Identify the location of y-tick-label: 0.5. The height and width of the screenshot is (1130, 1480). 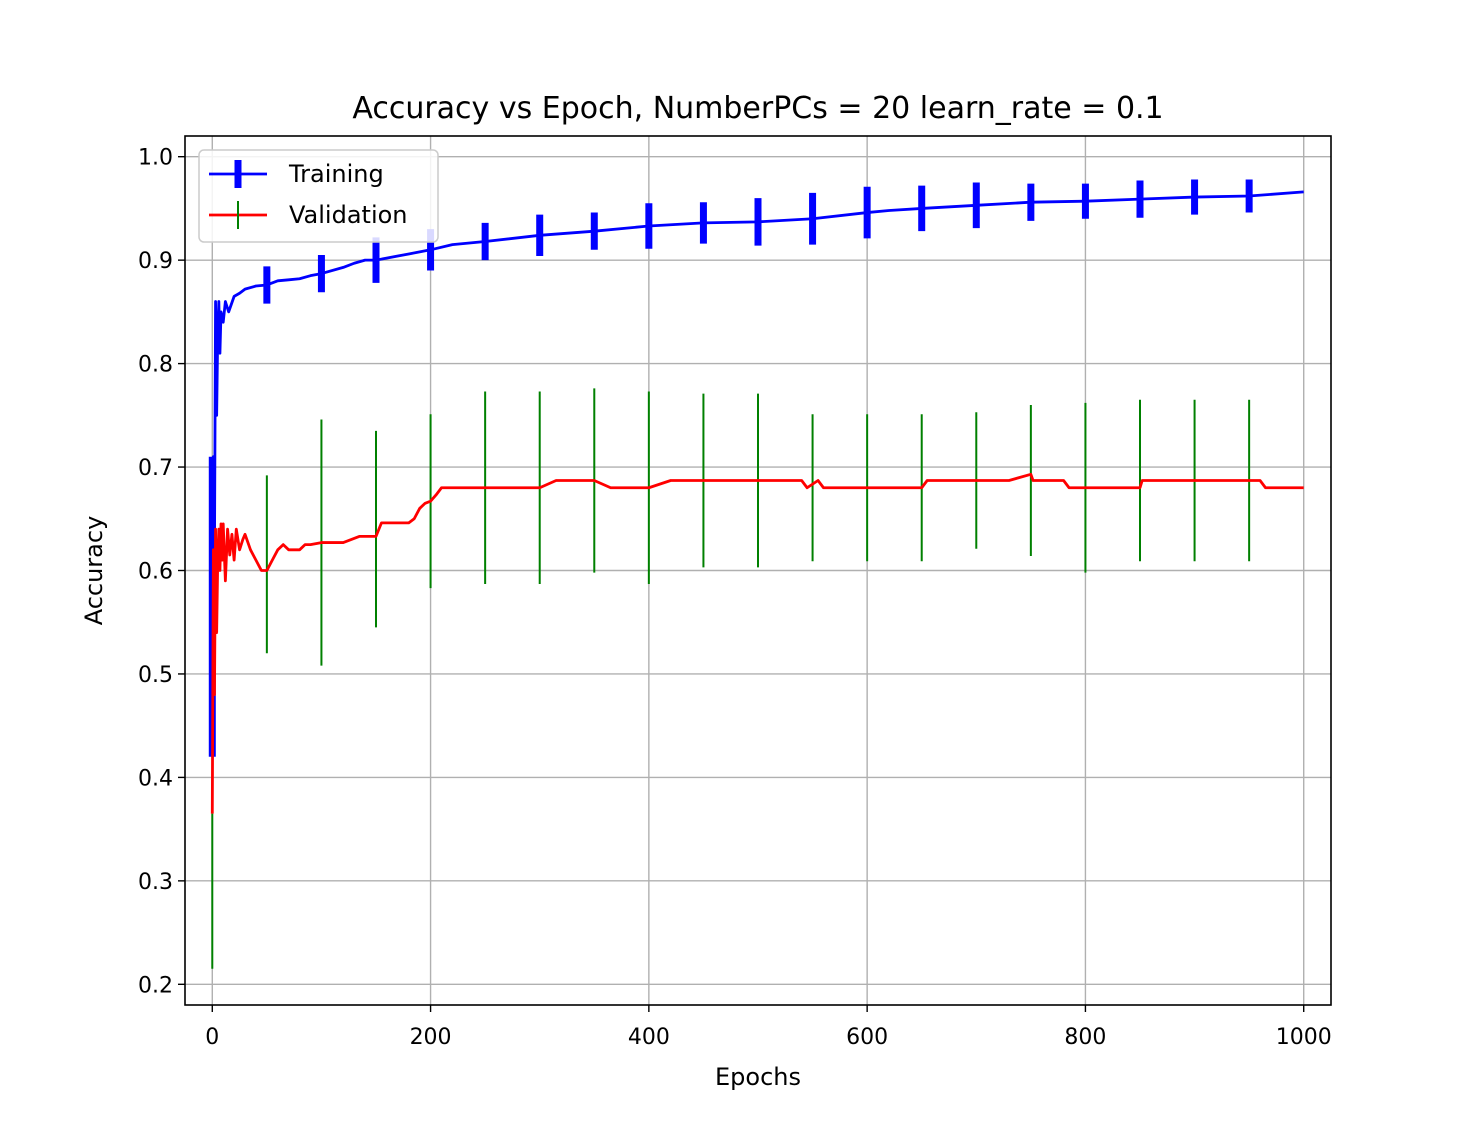
(155, 675).